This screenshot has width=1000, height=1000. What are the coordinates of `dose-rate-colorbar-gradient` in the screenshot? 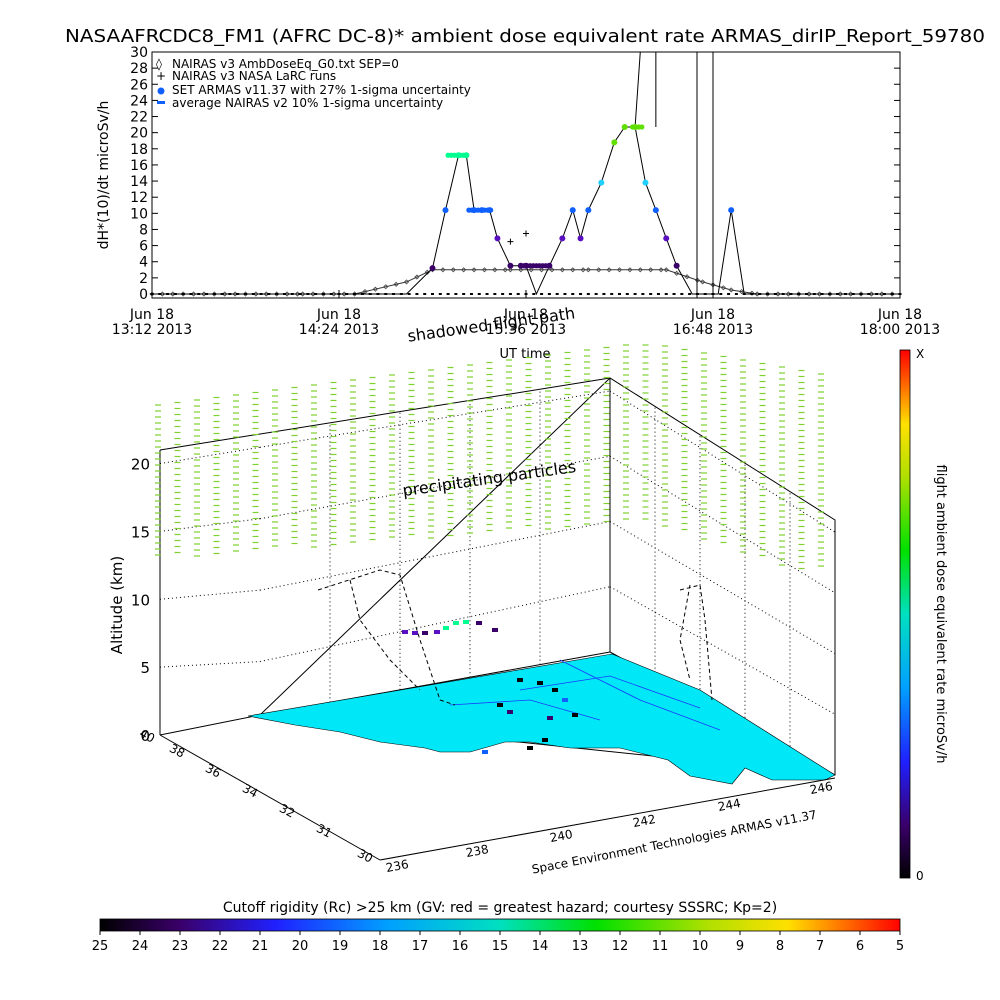 It's located at (905, 614).